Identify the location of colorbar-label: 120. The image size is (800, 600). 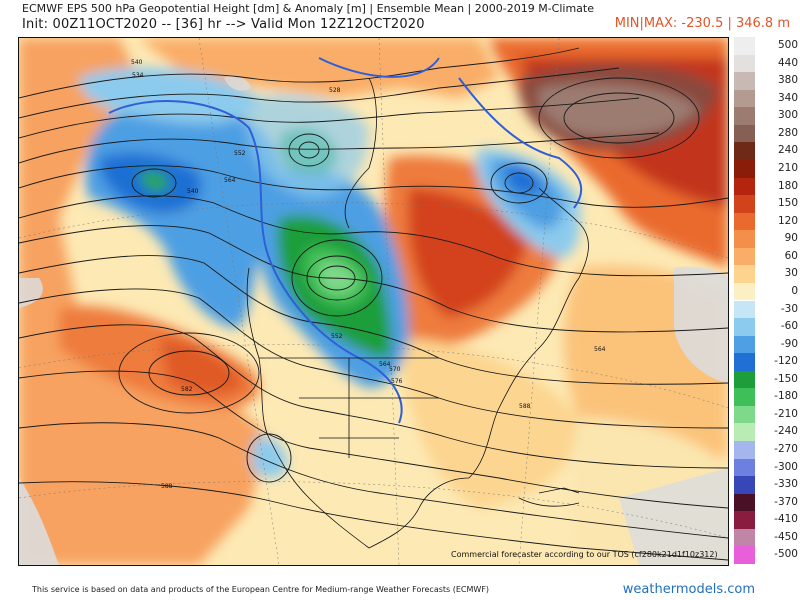
(787, 220).